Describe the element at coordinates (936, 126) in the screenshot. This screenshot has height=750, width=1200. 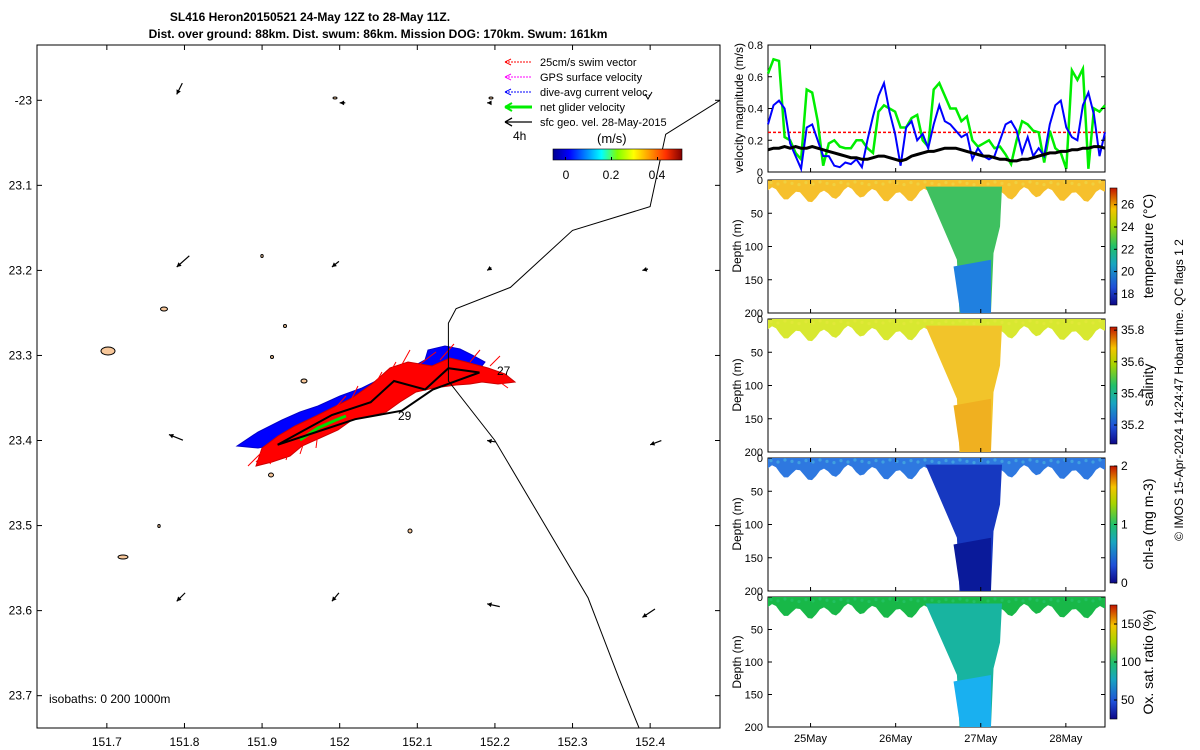
I see `dive-avg-current-series` at that location.